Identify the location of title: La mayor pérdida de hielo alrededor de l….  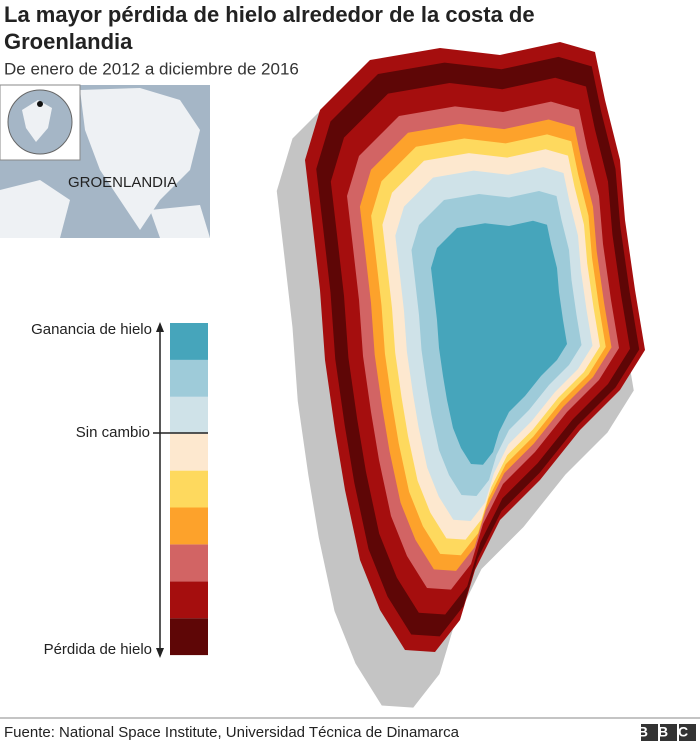
(269, 14).